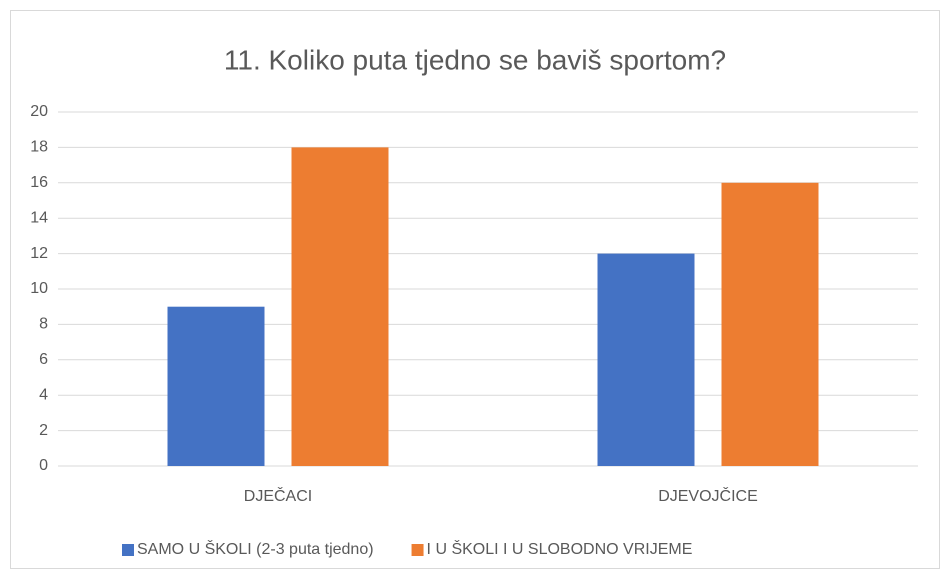  Describe the element at coordinates (255, 548) in the screenshot. I see `legend-label: SAMO U ŠKOLI (2-3 puta tjedno)` at that location.